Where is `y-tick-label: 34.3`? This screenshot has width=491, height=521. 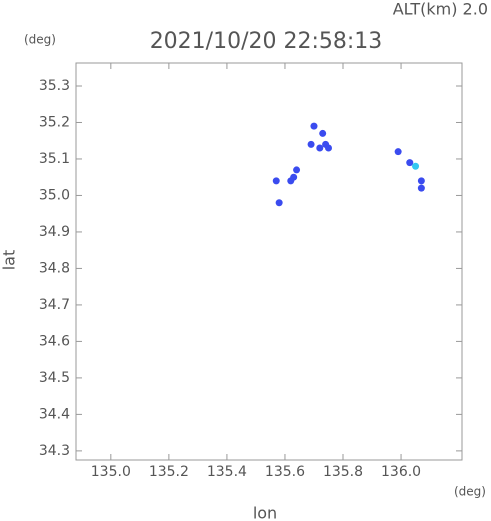 y-tick-label: 34.3 is located at coordinates (54, 451).